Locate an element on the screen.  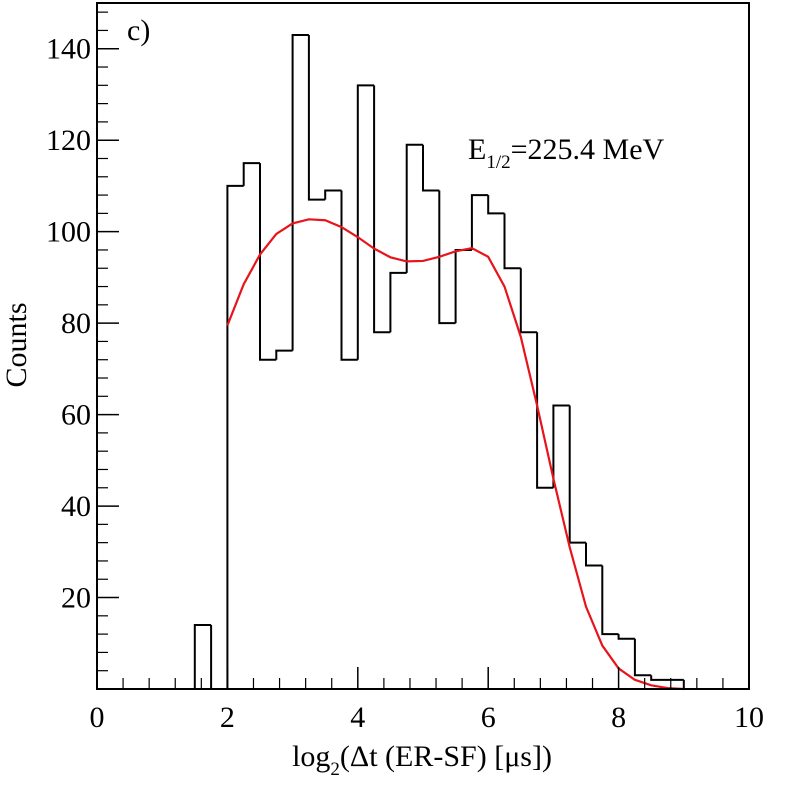
x-axis-label-rest: (Δt (ER-SF) [μs]) is located at coordinates (446, 756).